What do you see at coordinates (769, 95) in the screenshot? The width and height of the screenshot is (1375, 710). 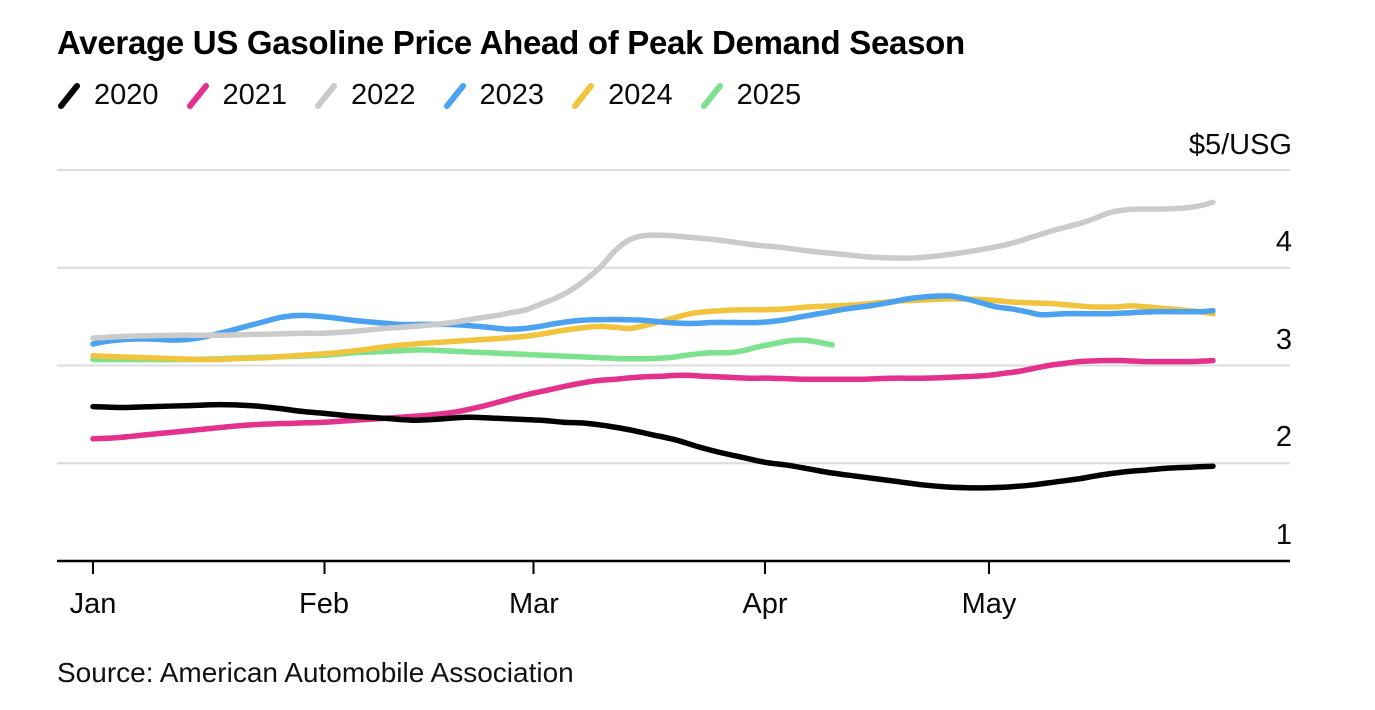 I see `legend-label-2025: 2025` at bounding box center [769, 95].